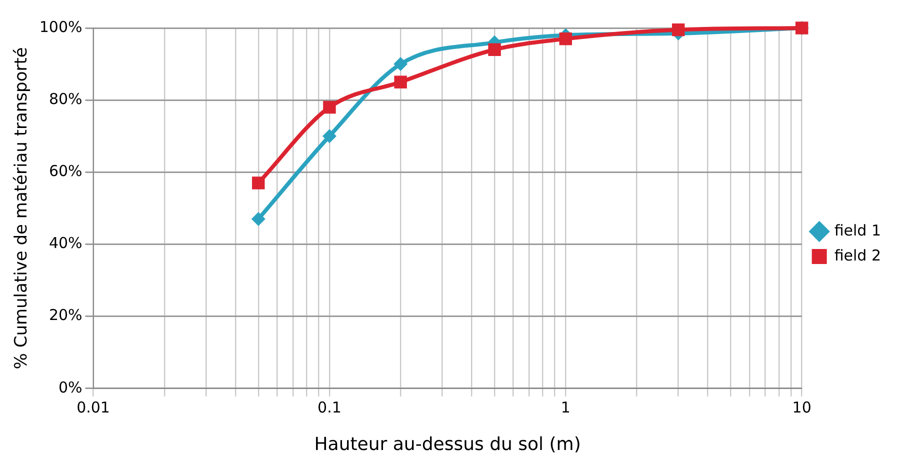 The width and height of the screenshot is (909, 468). I want to click on y-tick-label: 80%, so click(65, 99).